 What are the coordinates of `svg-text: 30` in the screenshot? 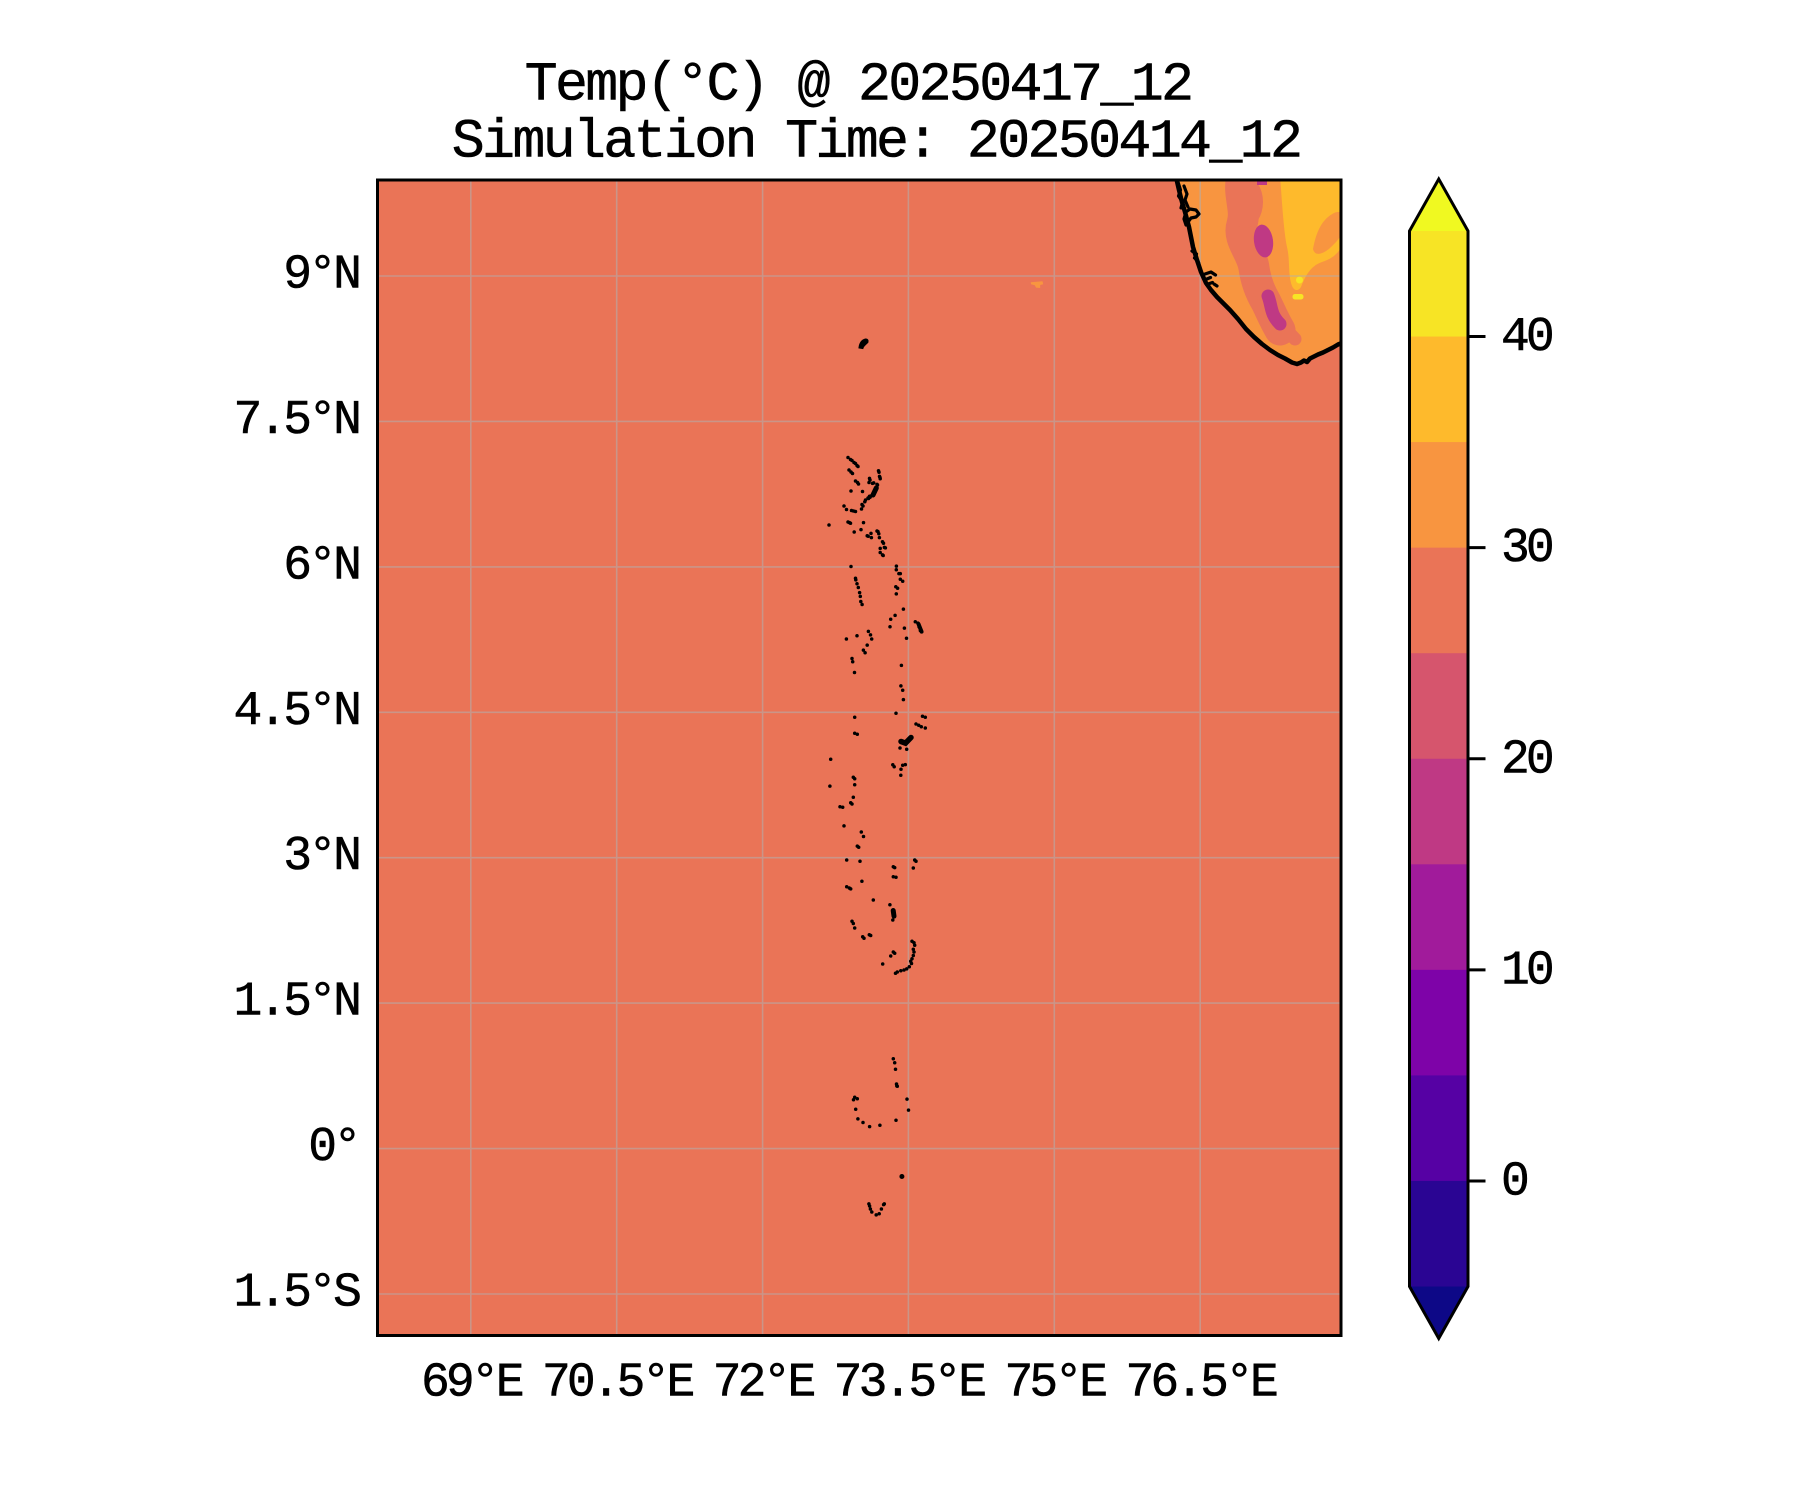 It's located at (1526, 549).